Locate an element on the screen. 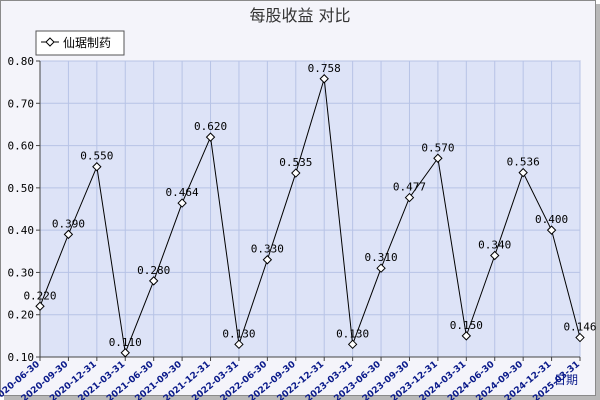  data-label: 0.570 is located at coordinates (437, 147).